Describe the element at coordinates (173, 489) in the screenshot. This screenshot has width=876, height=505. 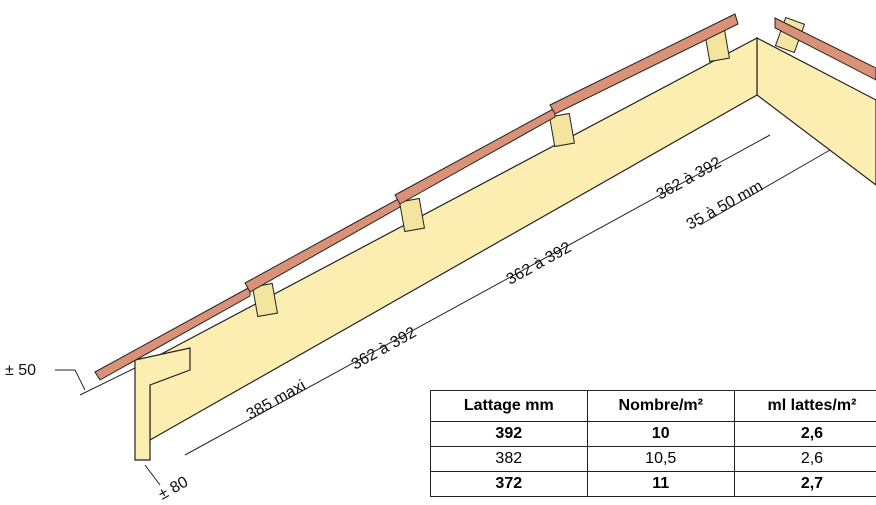
I see `dimension-label: ± 80` at that location.